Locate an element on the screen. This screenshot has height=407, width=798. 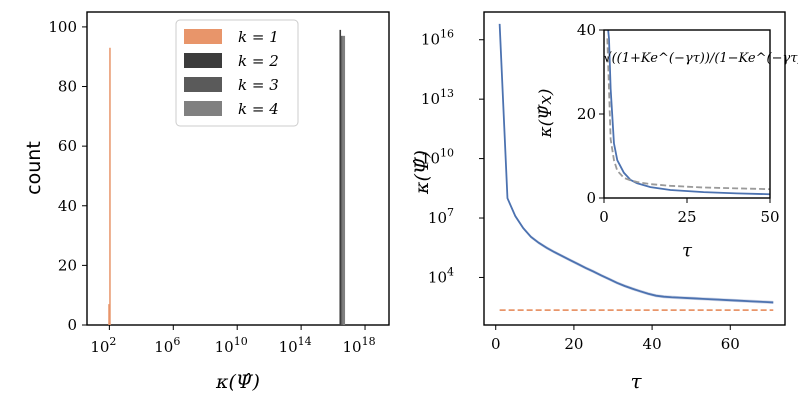
hist-x-tick-label-4-base: 10 is located at coordinates (351, 347).